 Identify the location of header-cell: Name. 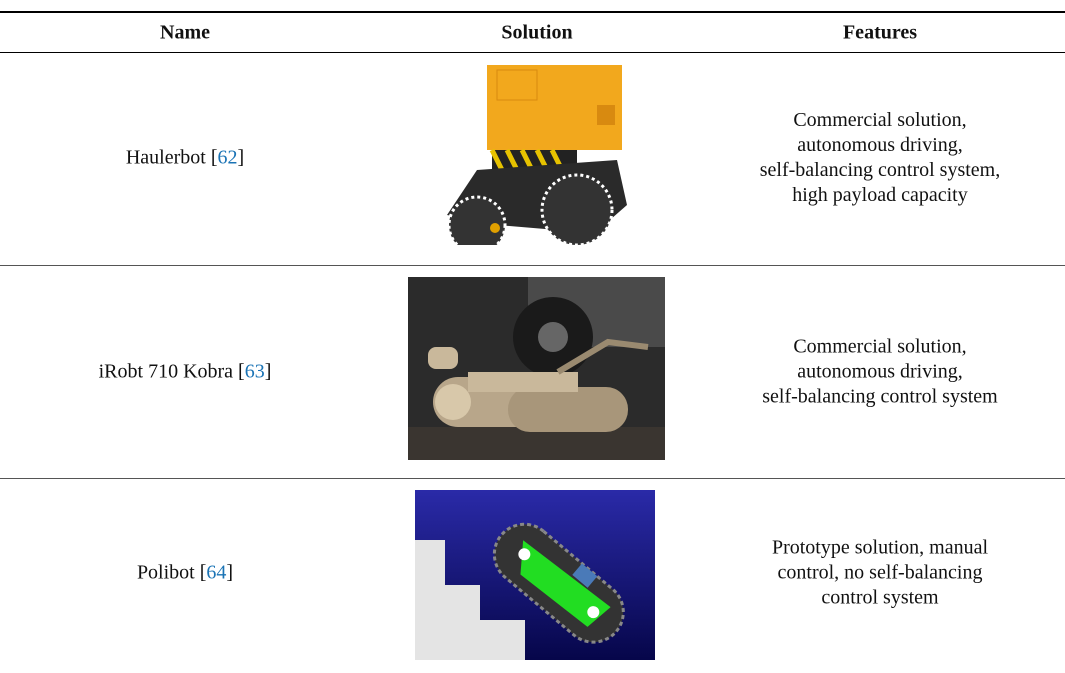
(185, 32).